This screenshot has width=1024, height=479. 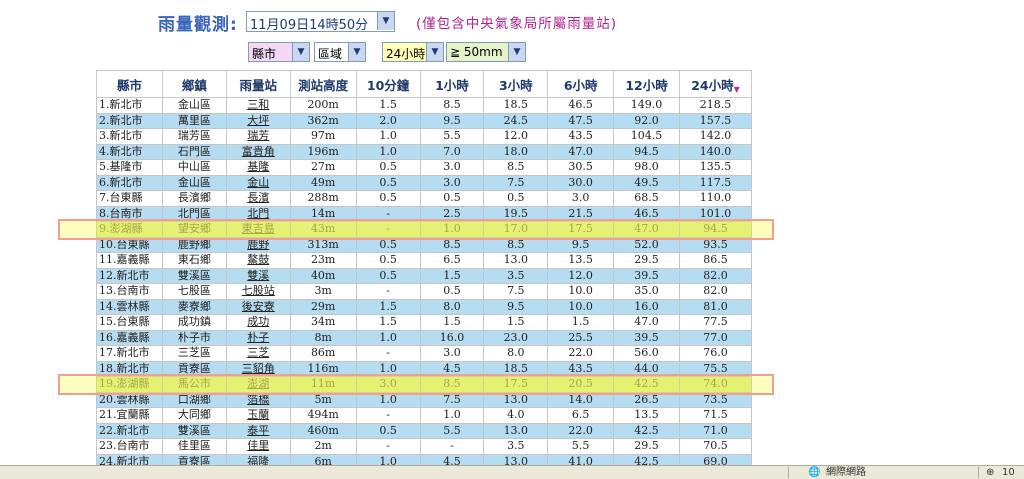 What do you see at coordinates (309, 25) in the screenshot?
I see `time-select-value: 11月09日14時50分` at bounding box center [309, 25].